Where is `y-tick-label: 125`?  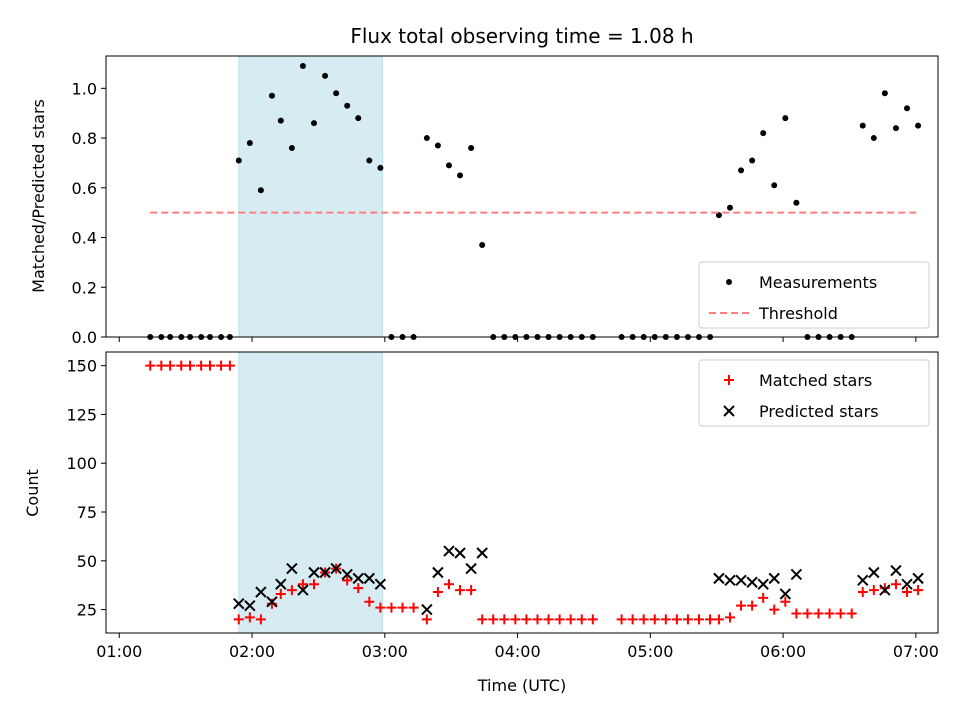 y-tick-label: 125 is located at coordinates (81, 414).